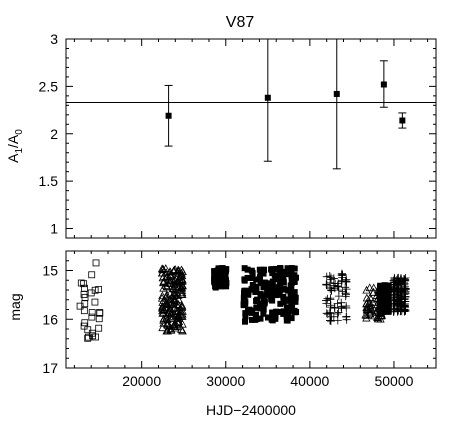 Image resolution: width=463 pixels, height=438 pixels. I want to click on bottom-y-tick-label: 15, so click(50, 271).